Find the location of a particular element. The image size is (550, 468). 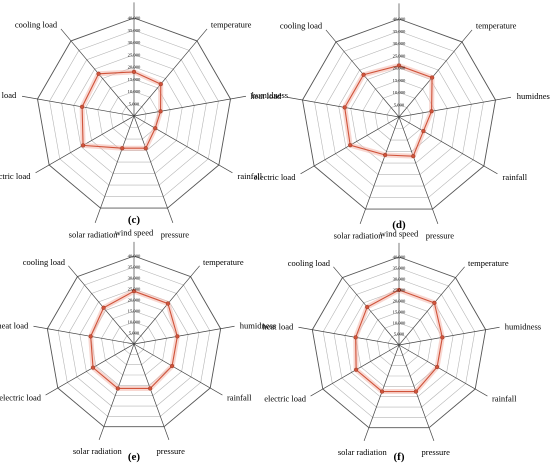

tick-label: 15,000 is located at coordinates (134, 312).